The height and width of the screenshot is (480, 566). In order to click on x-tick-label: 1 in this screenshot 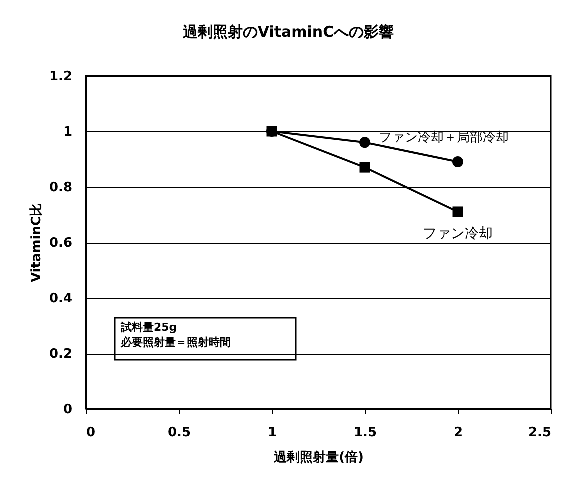, I will do `click(273, 433)`.